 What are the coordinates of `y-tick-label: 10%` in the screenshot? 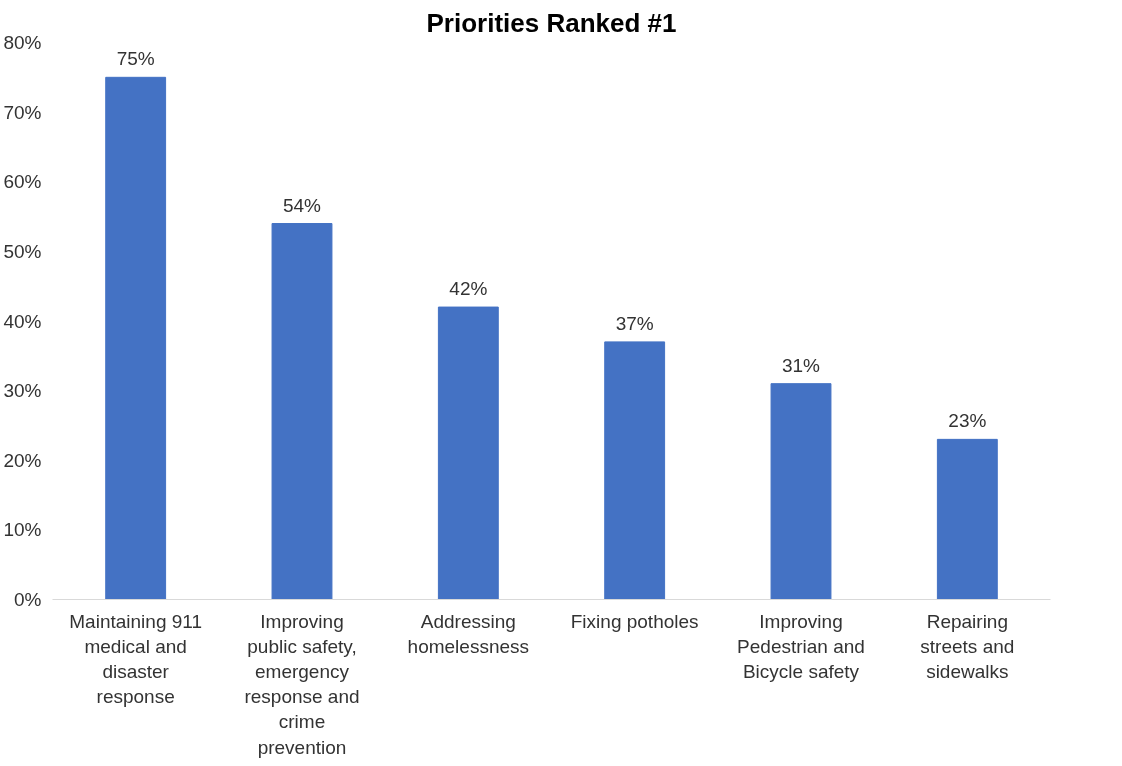 It's located at (22, 530).